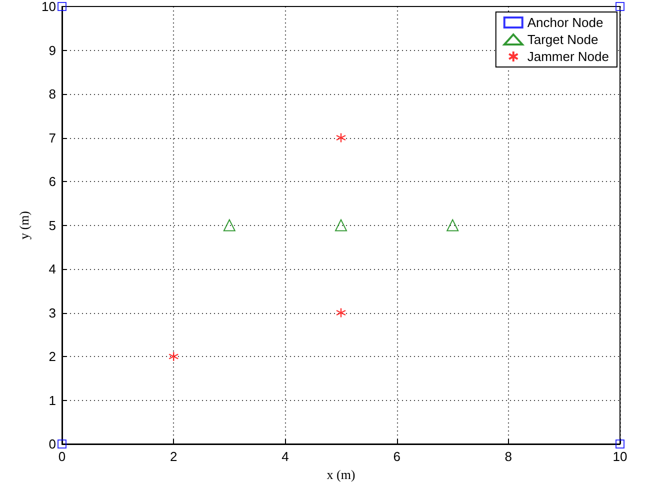  I want to click on y-tick-label: 2, so click(52, 356).